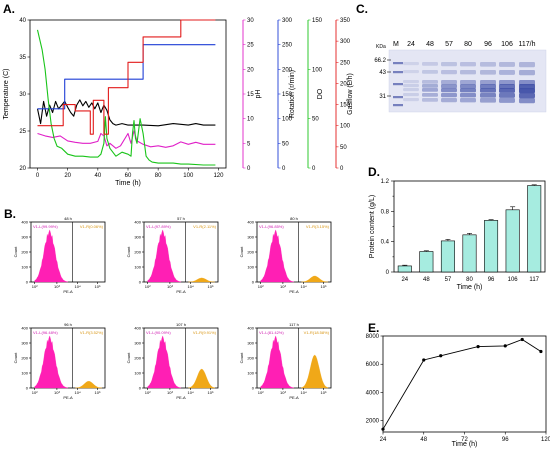 This screenshot has height=453, width=550. I want to click on panel-d-y-tick-label: 0.8, so click(385, 212).